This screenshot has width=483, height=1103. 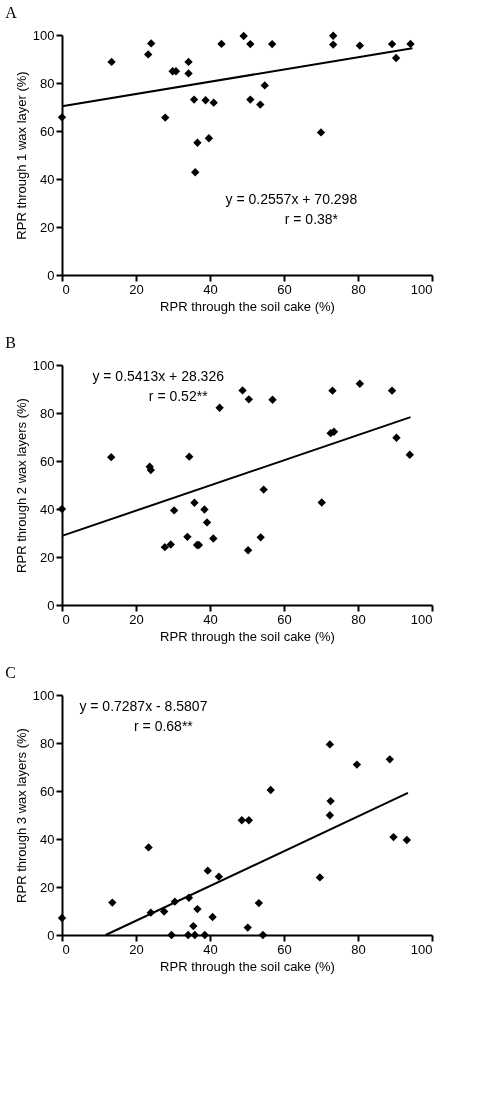 What do you see at coordinates (21, 485) in the screenshot?
I see `y-axis-title: RPR through 2 wax layers (%)` at bounding box center [21, 485].